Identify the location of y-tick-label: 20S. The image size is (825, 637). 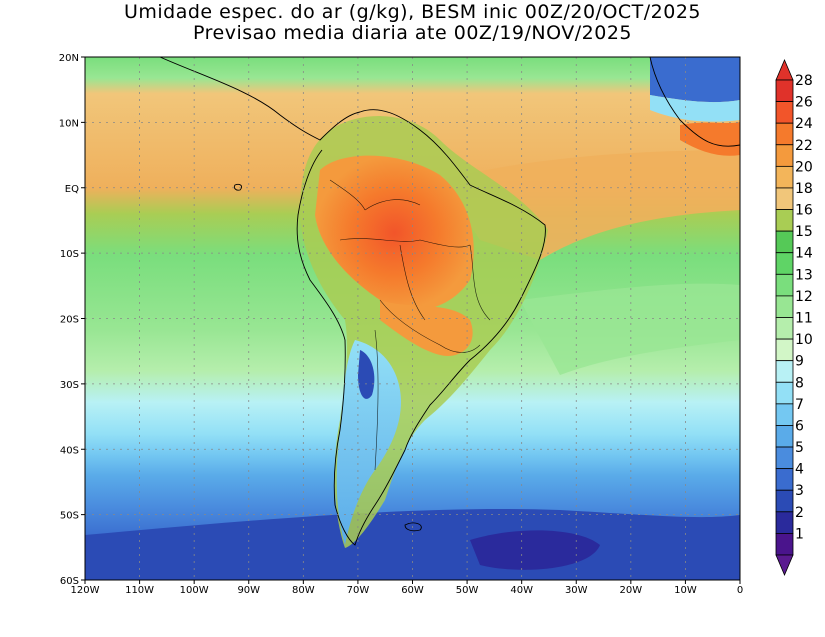
(69, 320).